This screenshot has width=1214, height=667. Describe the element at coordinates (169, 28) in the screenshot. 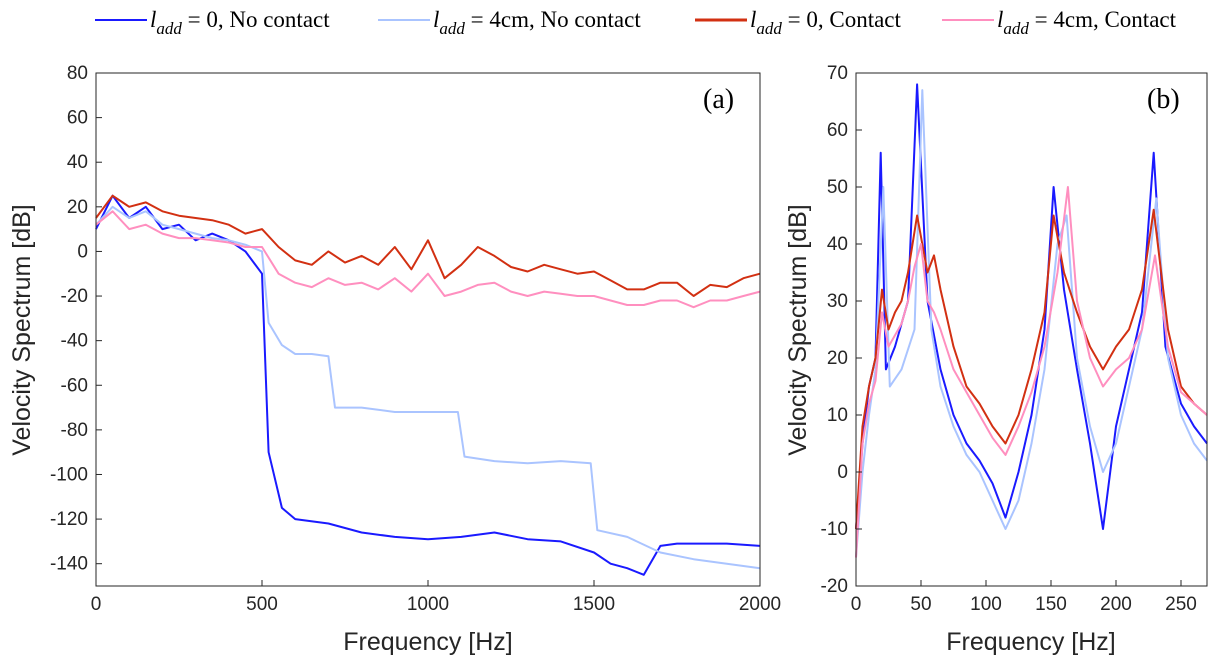

I see `legend-sub-0: add` at that location.